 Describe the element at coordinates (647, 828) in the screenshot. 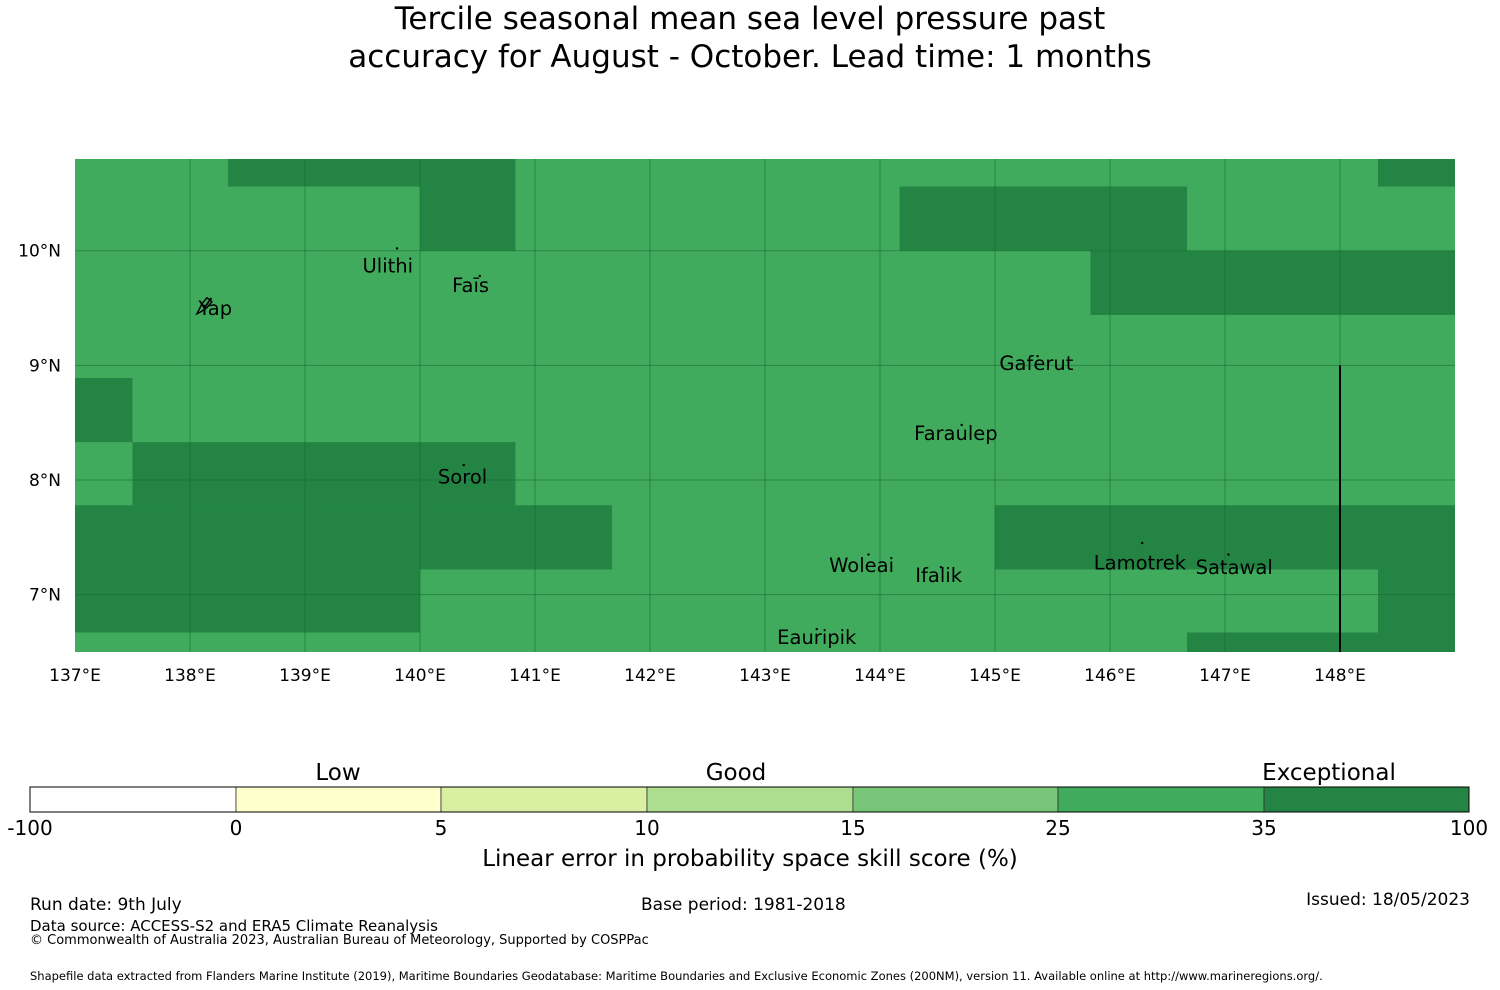

I see `colorbar-tick: 10` at that location.